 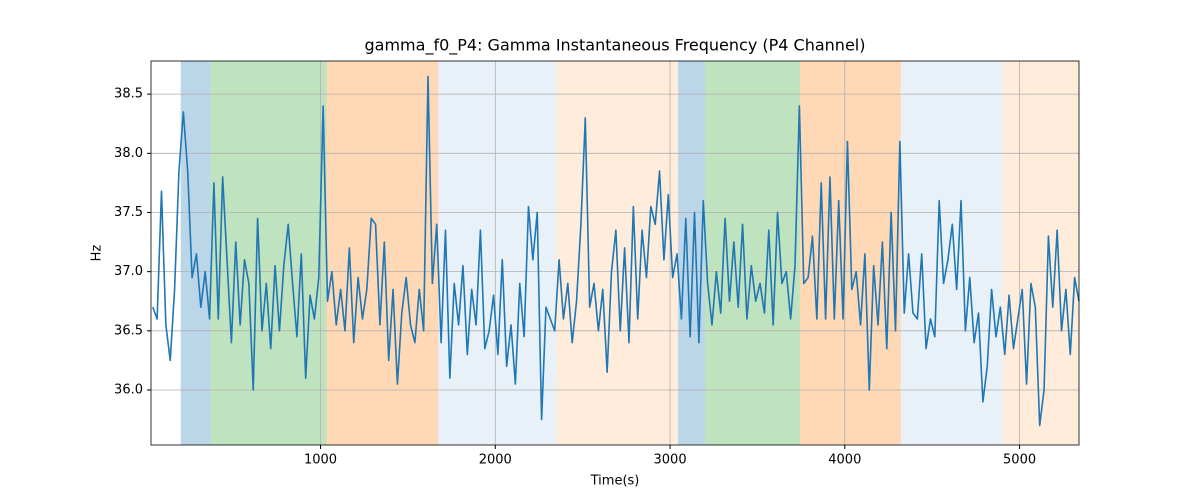 What do you see at coordinates (670, 460) in the screenshot?
I see `x-tick-label: 3000` at bounding box center [670, 460].